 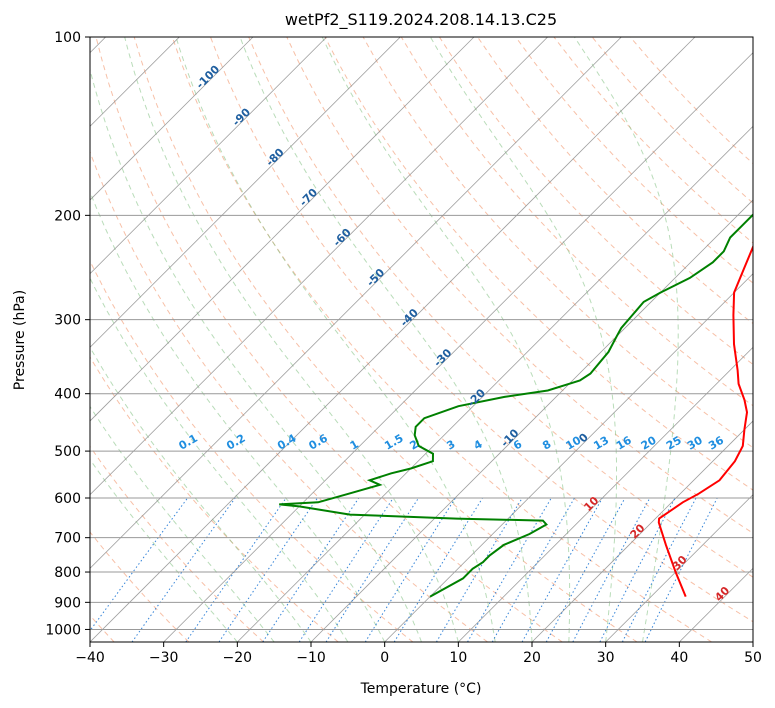 I want to click on x-axis-ticks: −40 −30 −20 −10 0 10 20 30 40 50, so click(x=418, y=654).